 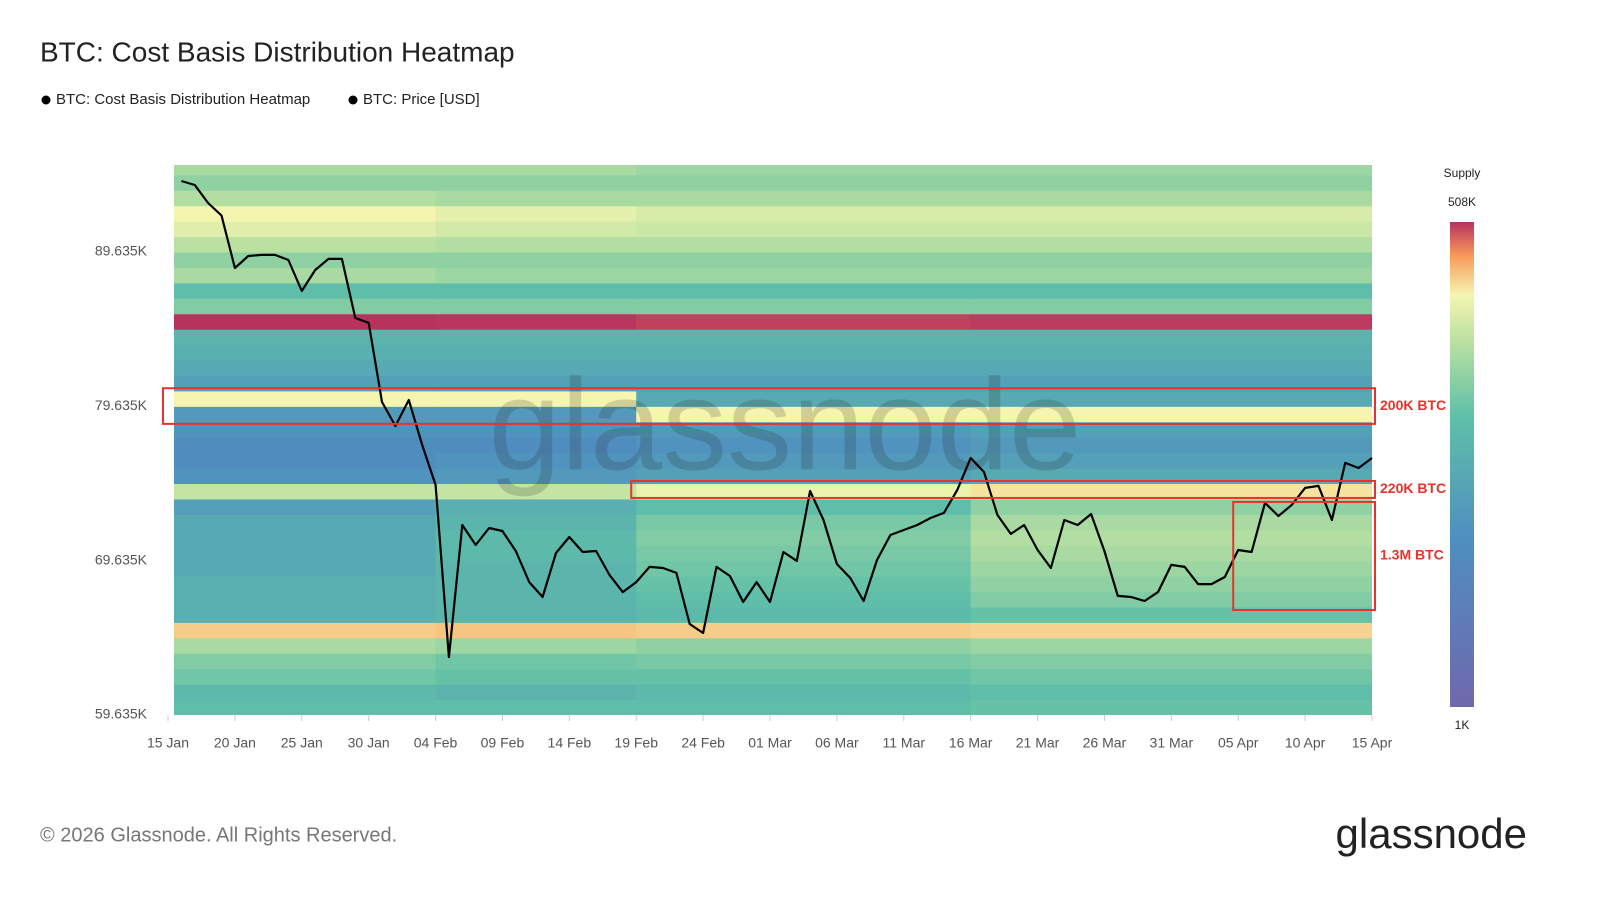 I want to click on x-tick-label: 30 Jan, so click(x=369, y=743).